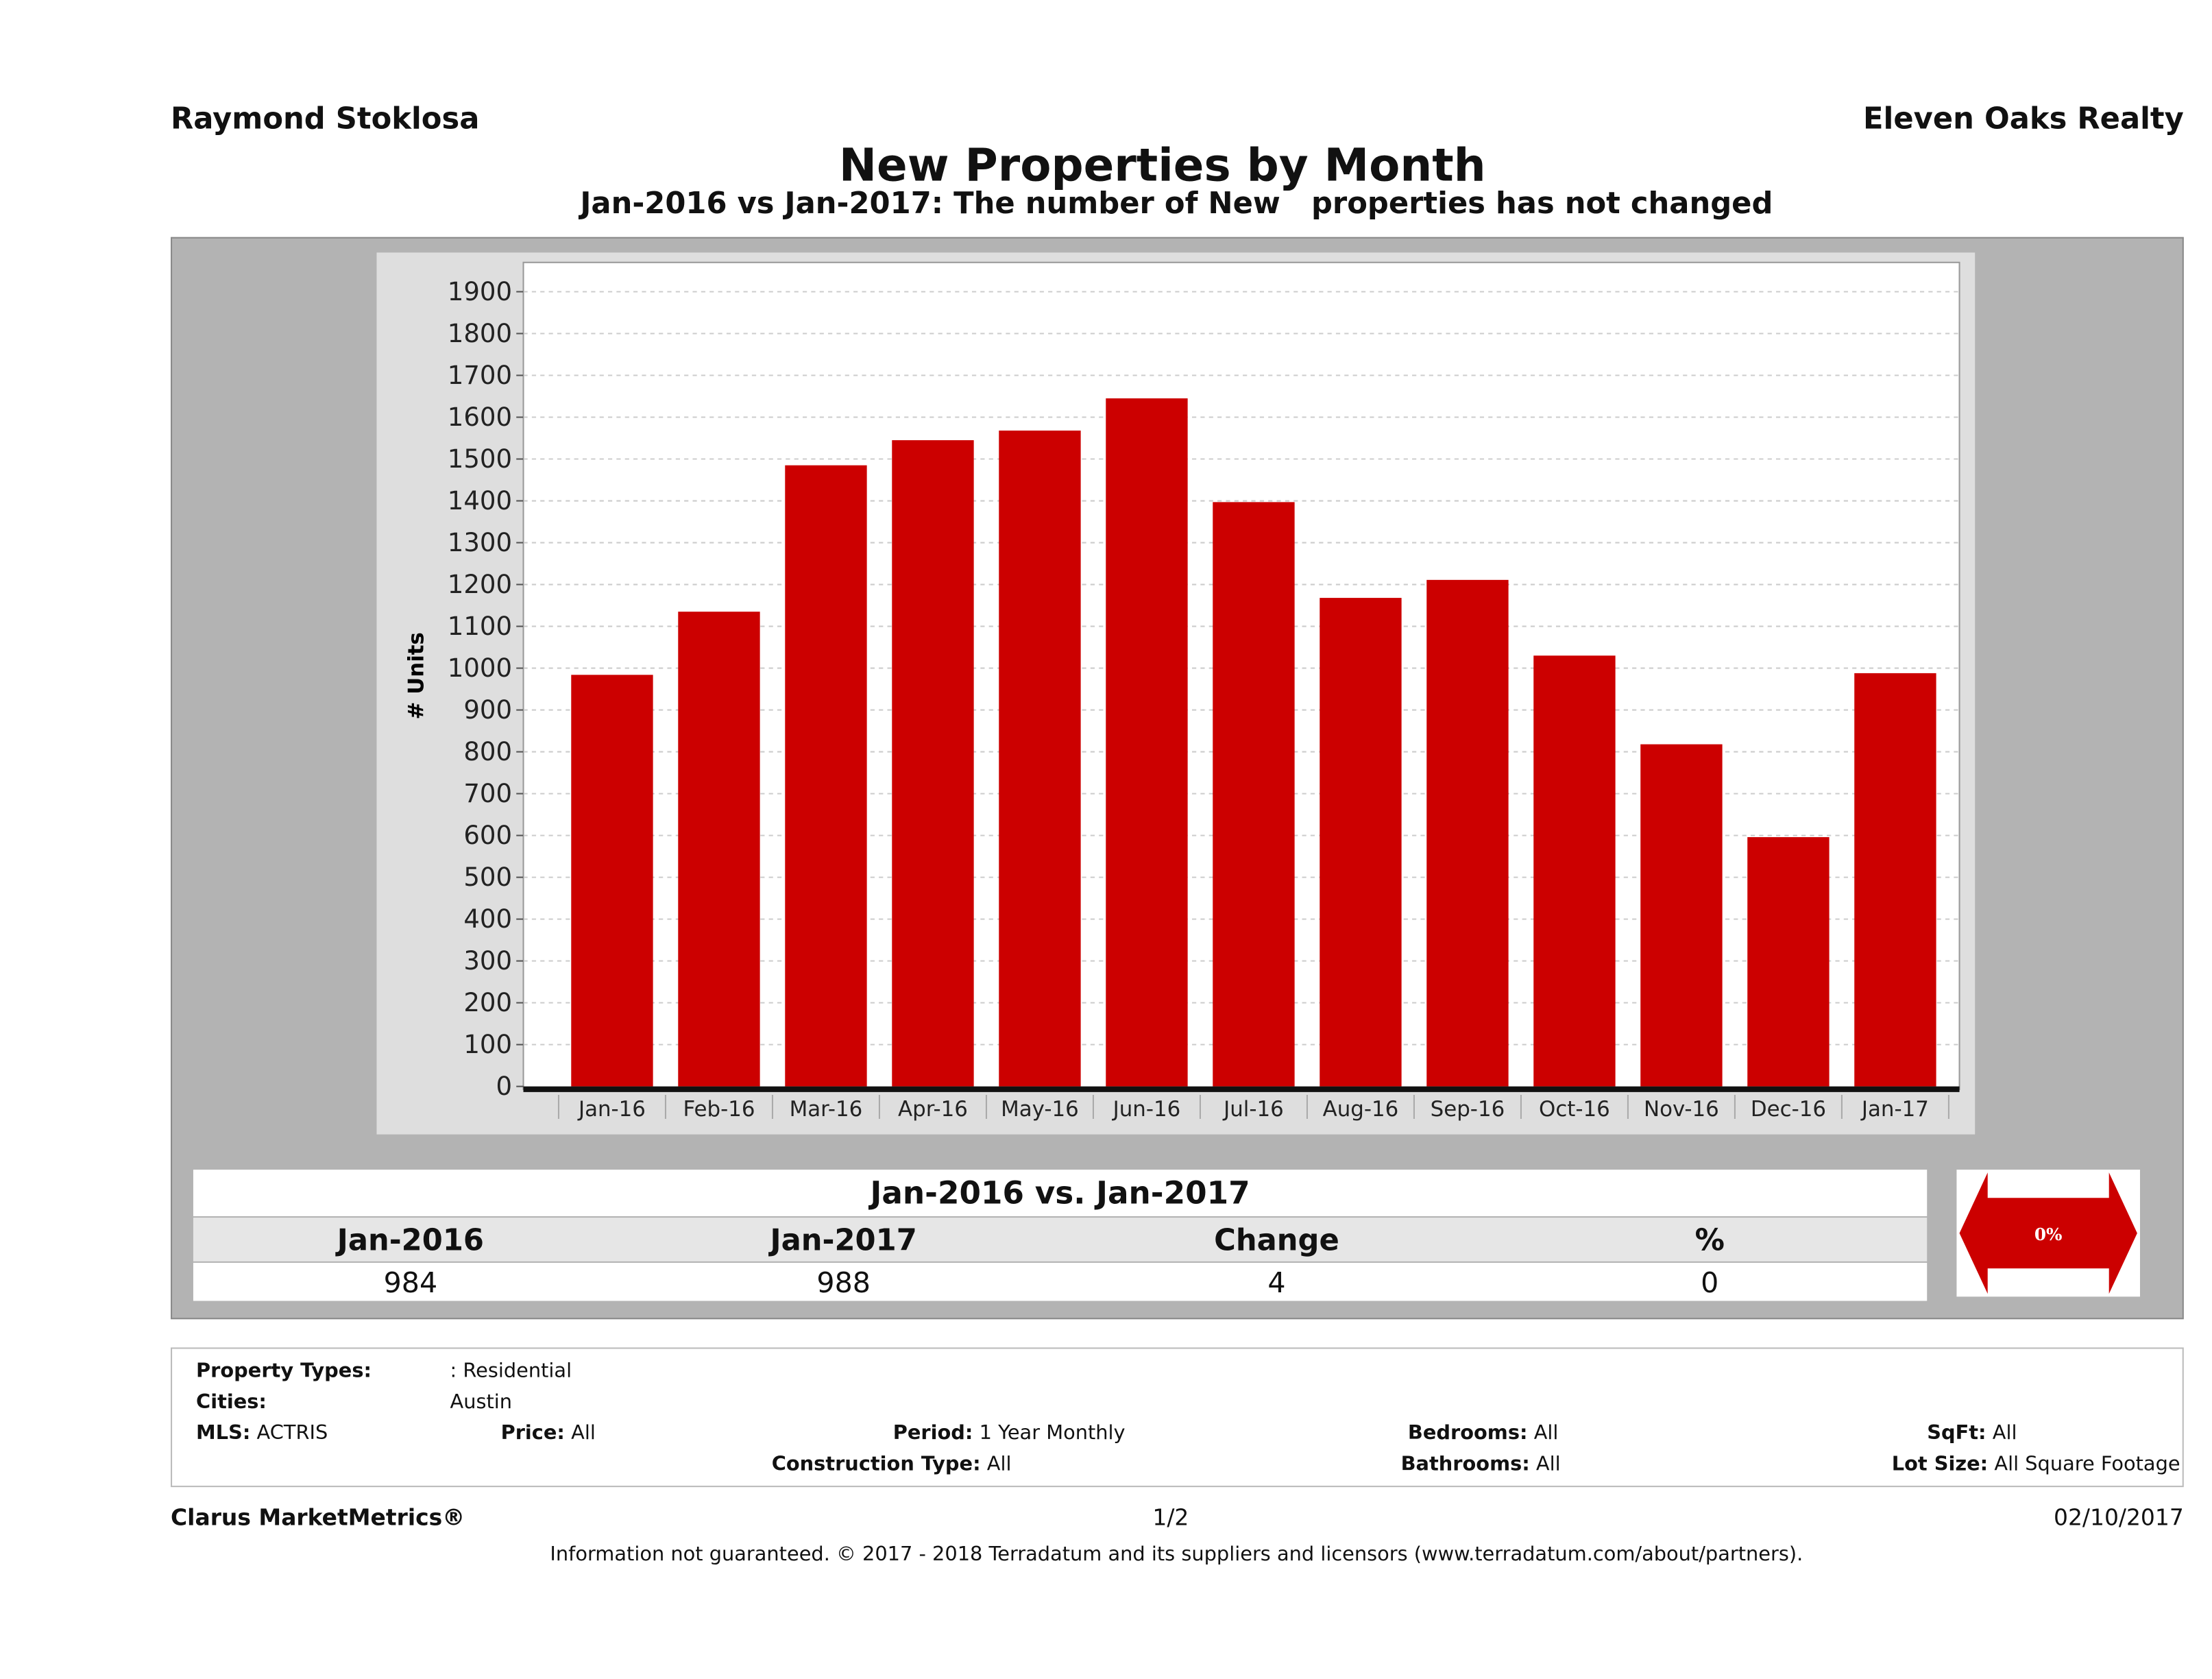 The width and height of the screenshot is (2212, 1679). I want to click on value-jan-2017: 988, so click(843, 1283).